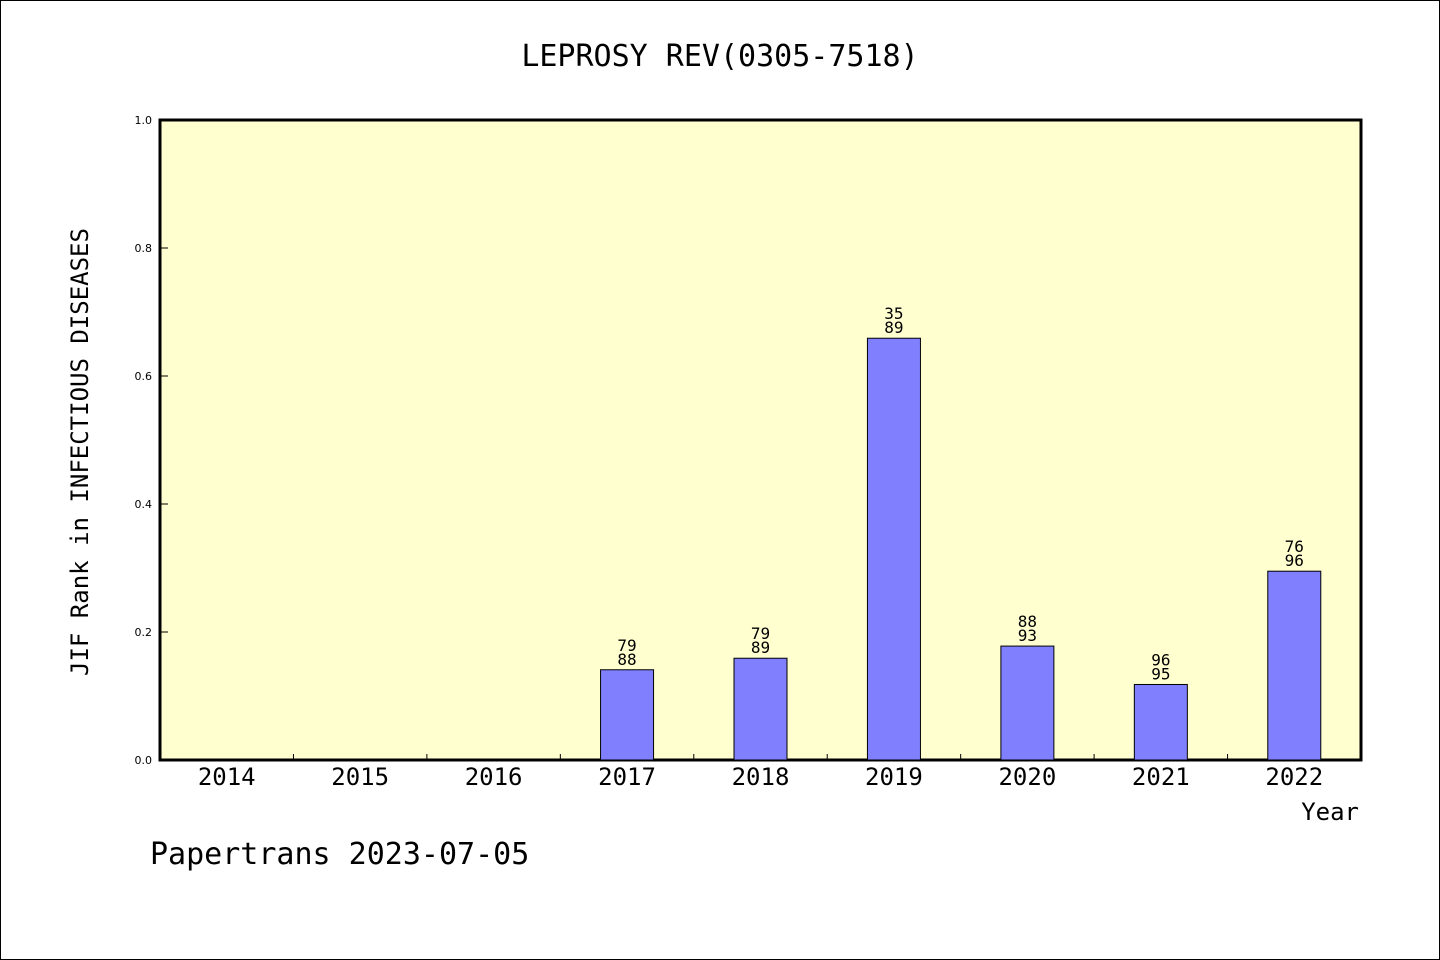 This screenshot has width=1440, height=960. Describe the element at coordinates (1161, 777) in the screenshot. I see `x-tick-label: 2021` at that location.